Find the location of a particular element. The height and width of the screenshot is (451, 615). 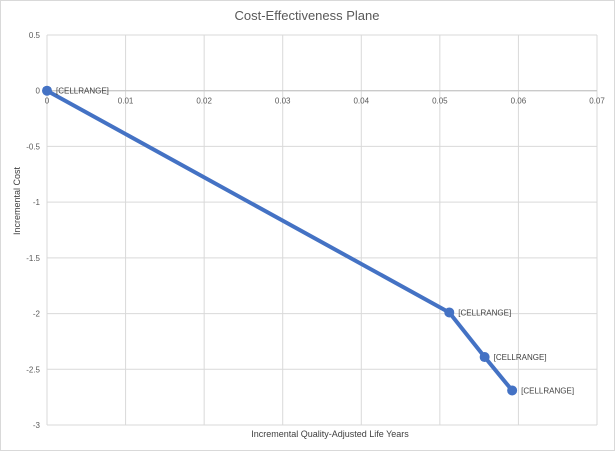

y-tick-label: -1.5 is located at coordinates (33, 258).